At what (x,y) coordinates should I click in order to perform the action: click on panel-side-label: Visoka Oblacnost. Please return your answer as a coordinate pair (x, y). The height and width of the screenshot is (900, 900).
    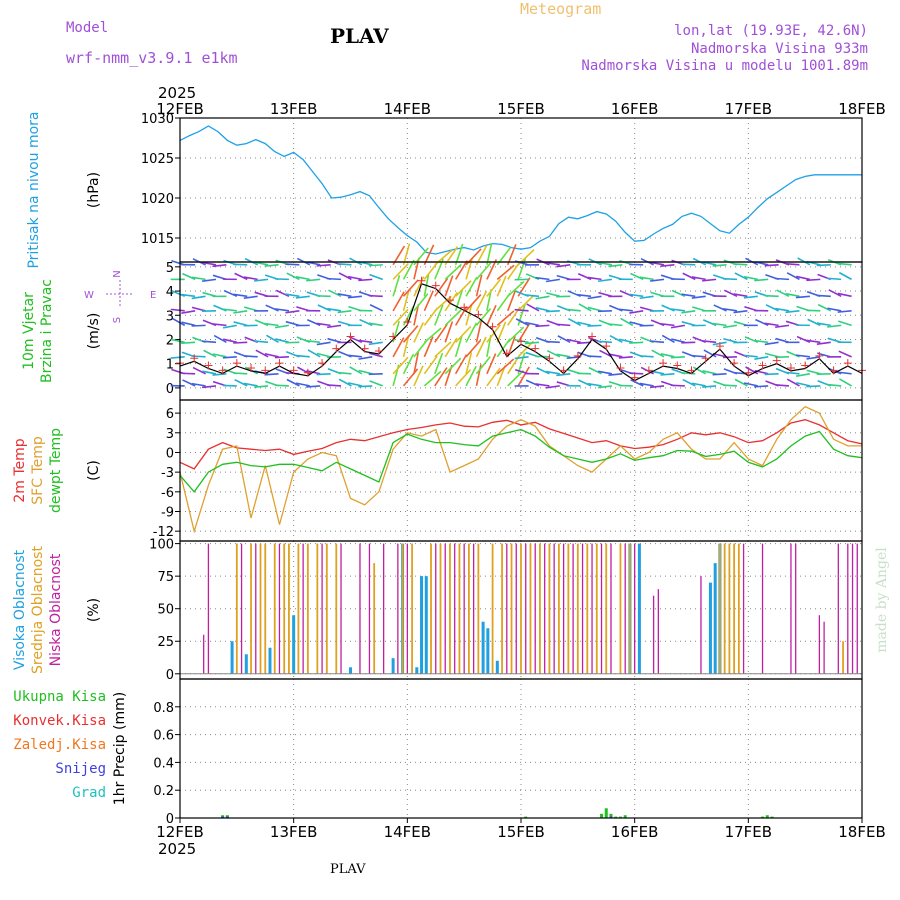
    Looking at the image, I should click on (20, 609).